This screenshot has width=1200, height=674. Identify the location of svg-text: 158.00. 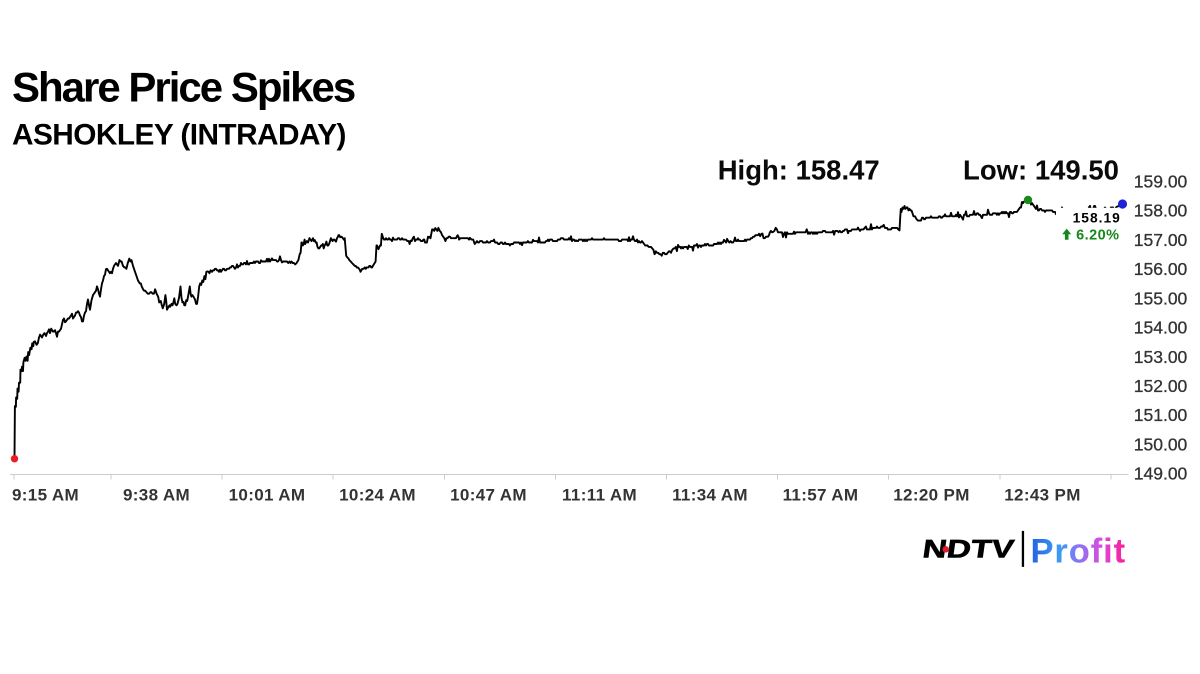
(1161, 211).